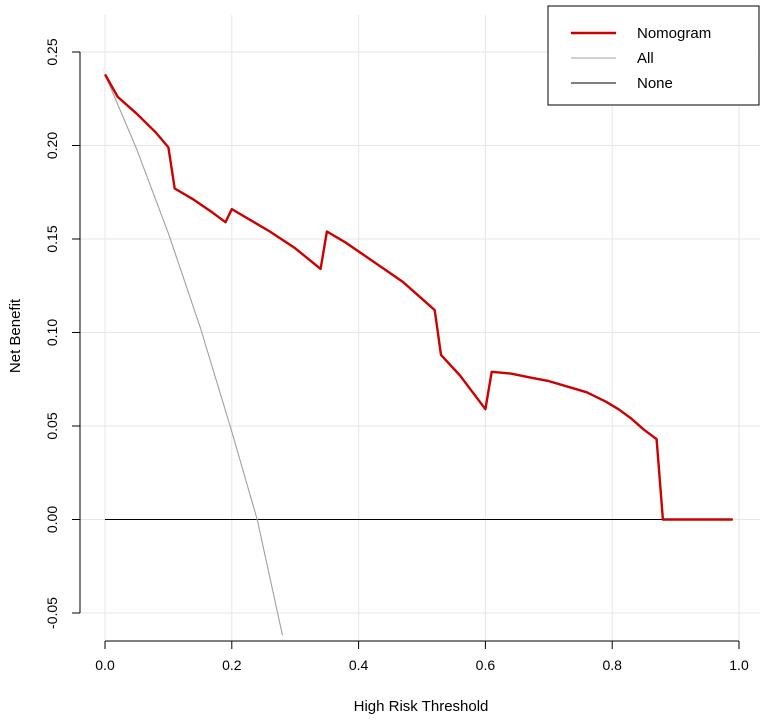  Describe the element at coordinates (15, 335) in the screenshot. I see `y-axis-label: Net Benefit` at that location.